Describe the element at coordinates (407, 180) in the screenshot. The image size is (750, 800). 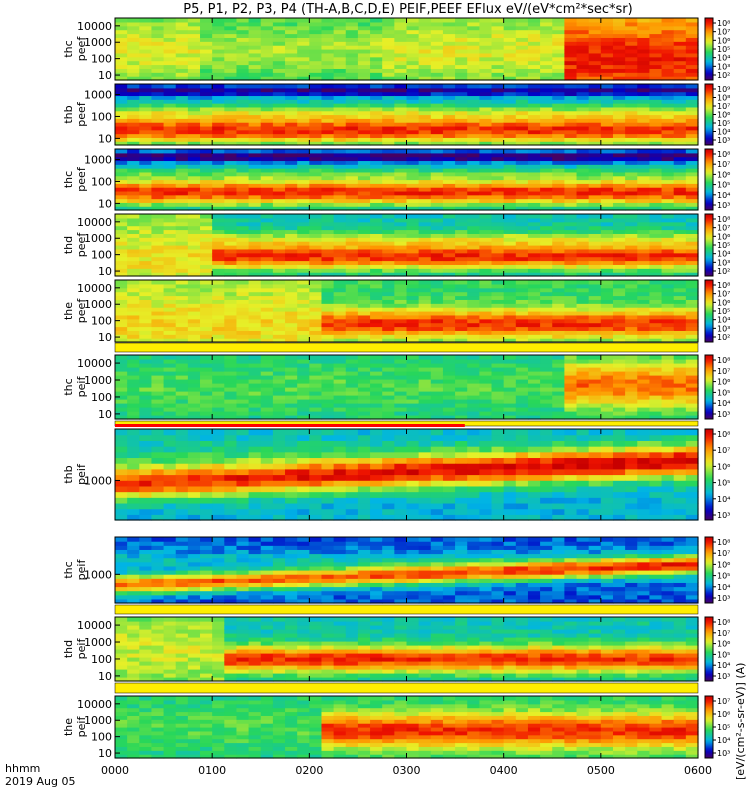
I see `heatmap` at that location.